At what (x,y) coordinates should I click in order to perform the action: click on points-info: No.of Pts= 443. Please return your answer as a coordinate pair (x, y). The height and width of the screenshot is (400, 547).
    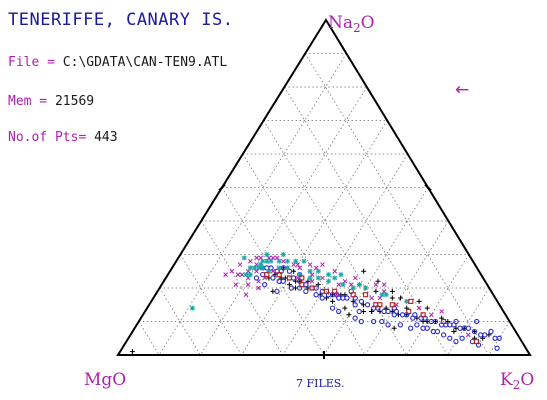
    Looking at the image, I should click on (63, 137).